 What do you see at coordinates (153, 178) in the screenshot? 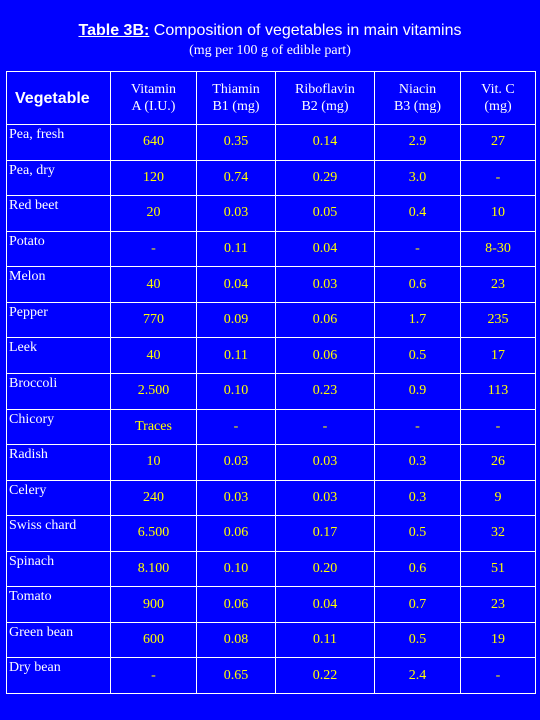
I see `vitamin-a-value: 120` at bounding box center [153, 178].